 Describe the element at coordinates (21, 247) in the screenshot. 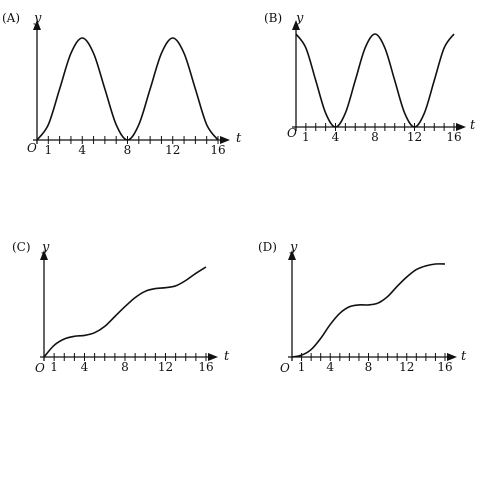

I see `panel-label: (C)` at that location.